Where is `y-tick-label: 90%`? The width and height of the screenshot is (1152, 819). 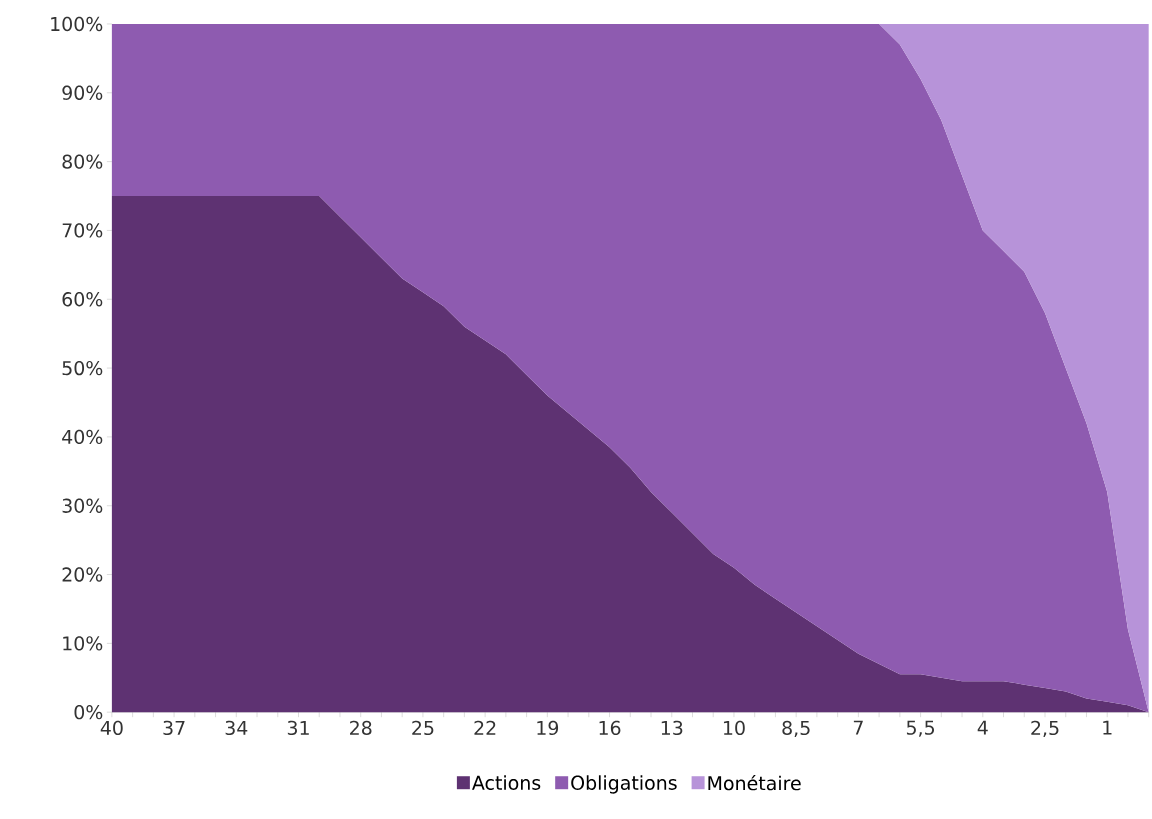 y-tick-label: 90% is located at coordinates (82, 92).